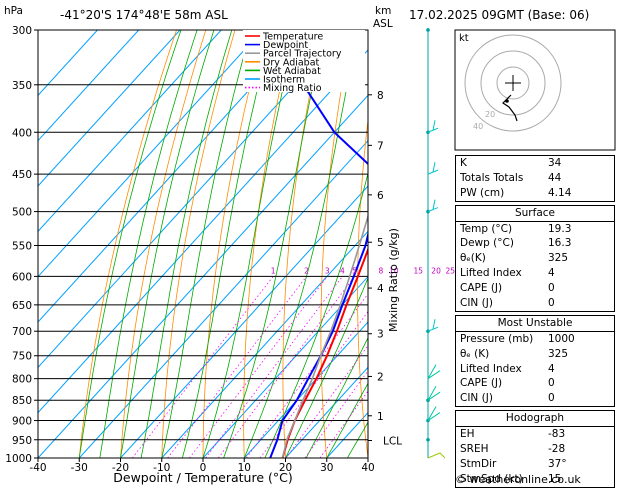 This screenshot has width=629, height=491. What do you see at coordinates (18, 459) in the screenshot?
I see `pressure-tick-label: 1000` at bounding box center [18, 459].